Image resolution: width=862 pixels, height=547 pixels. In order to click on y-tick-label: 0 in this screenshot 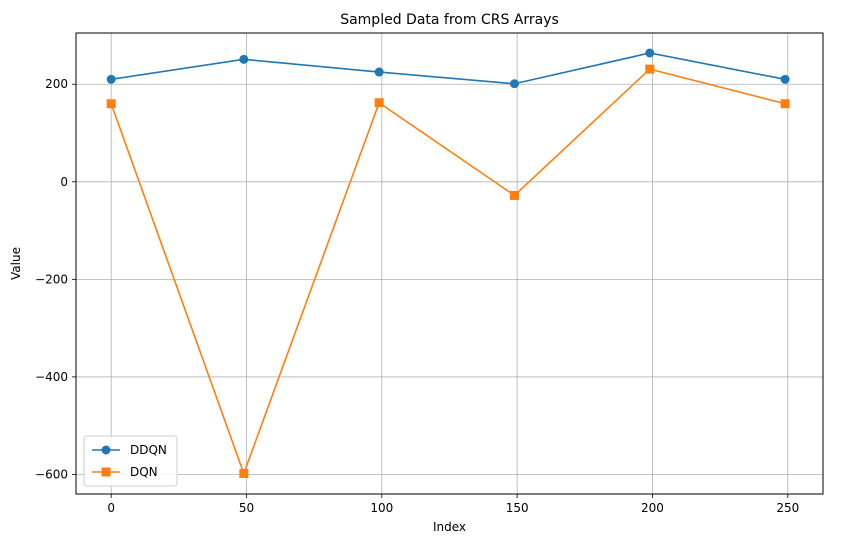, I will do `click(64, 182)`.